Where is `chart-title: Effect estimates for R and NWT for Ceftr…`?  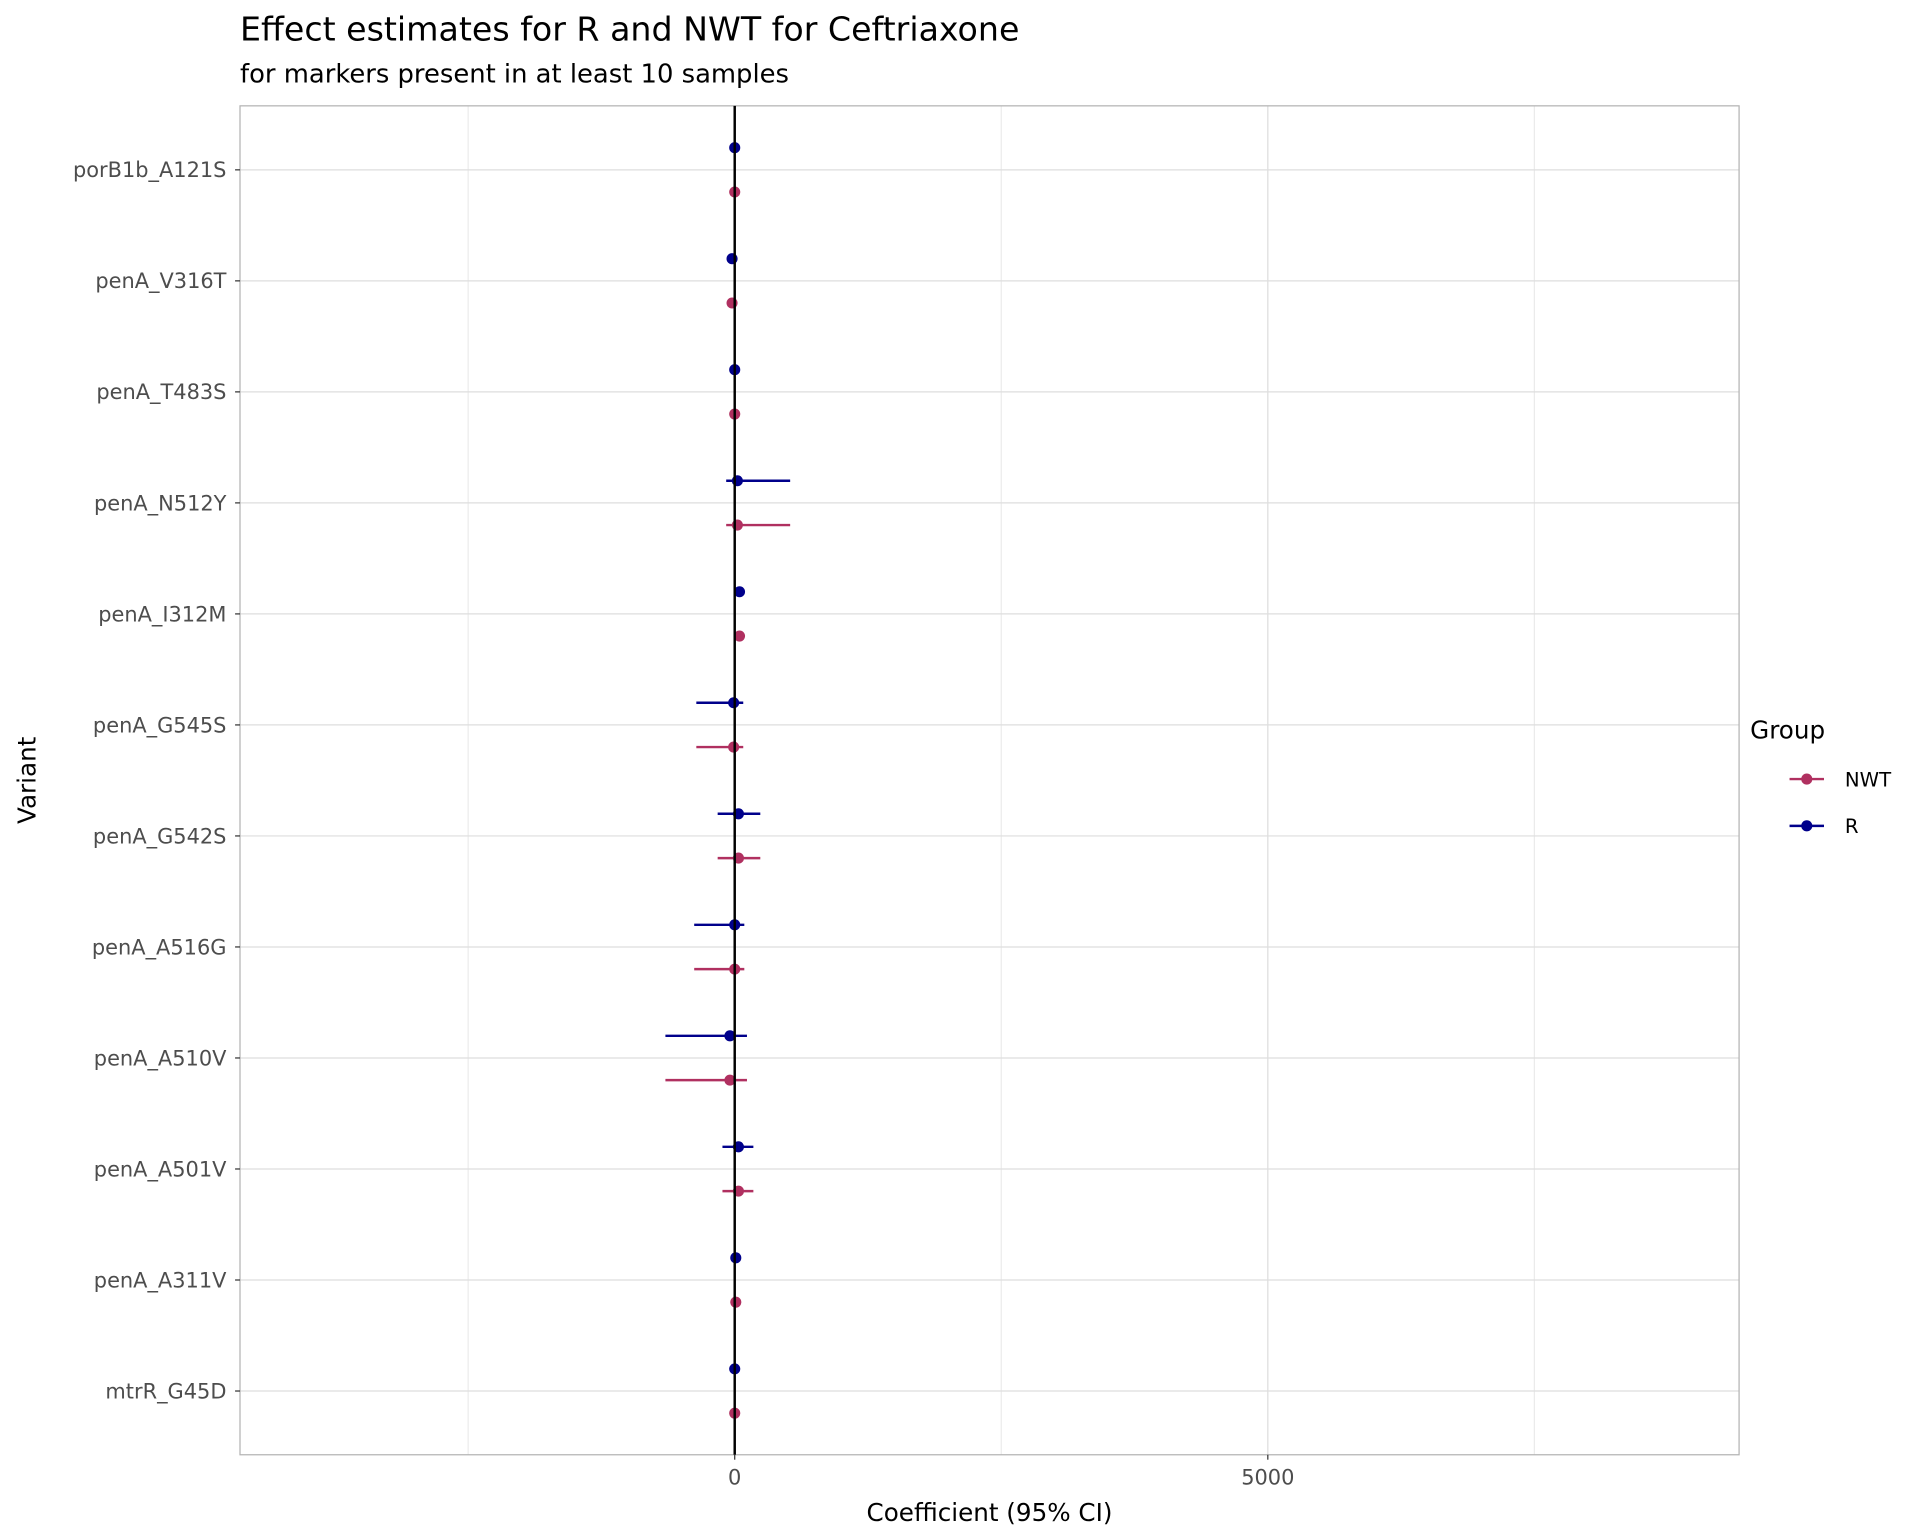
chart-title: Effect estimates for R and NWT for Ceftr… is located at coordinates (629, 29).